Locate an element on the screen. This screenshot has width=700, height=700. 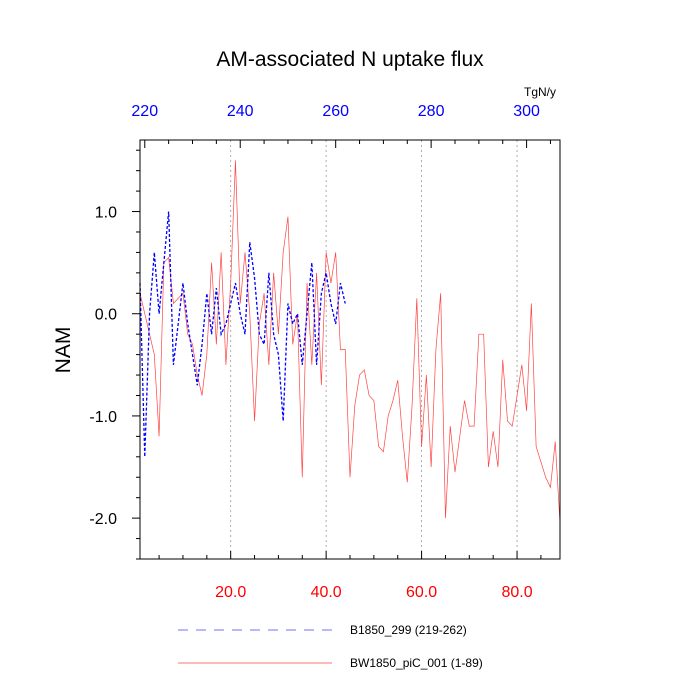
y-tick-label-0: 1.0 is located at coordinates (106, 213).